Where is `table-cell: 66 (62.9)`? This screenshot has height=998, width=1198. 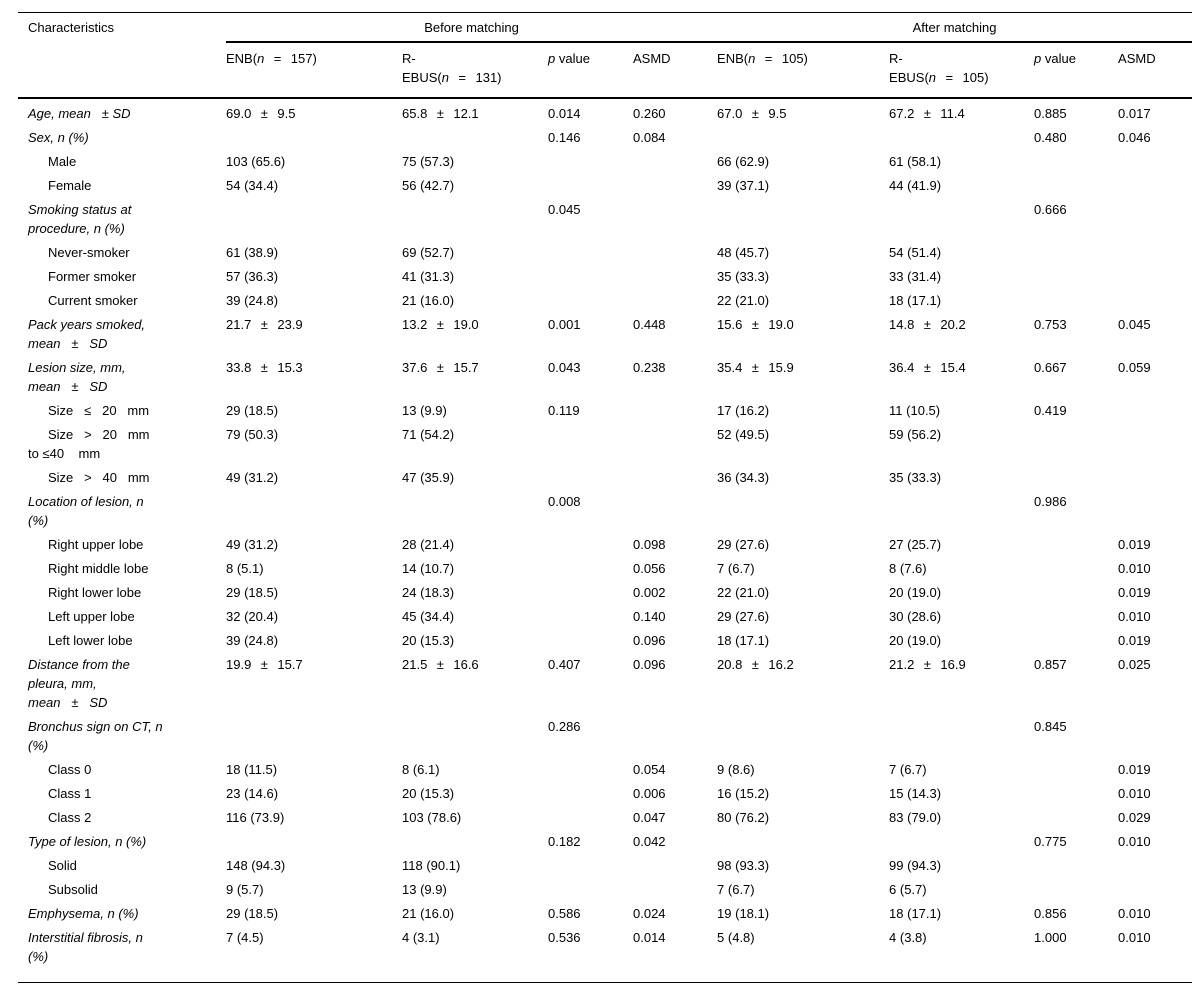
table-cell: 66 (62.9) is located at coordinates (743, 161).